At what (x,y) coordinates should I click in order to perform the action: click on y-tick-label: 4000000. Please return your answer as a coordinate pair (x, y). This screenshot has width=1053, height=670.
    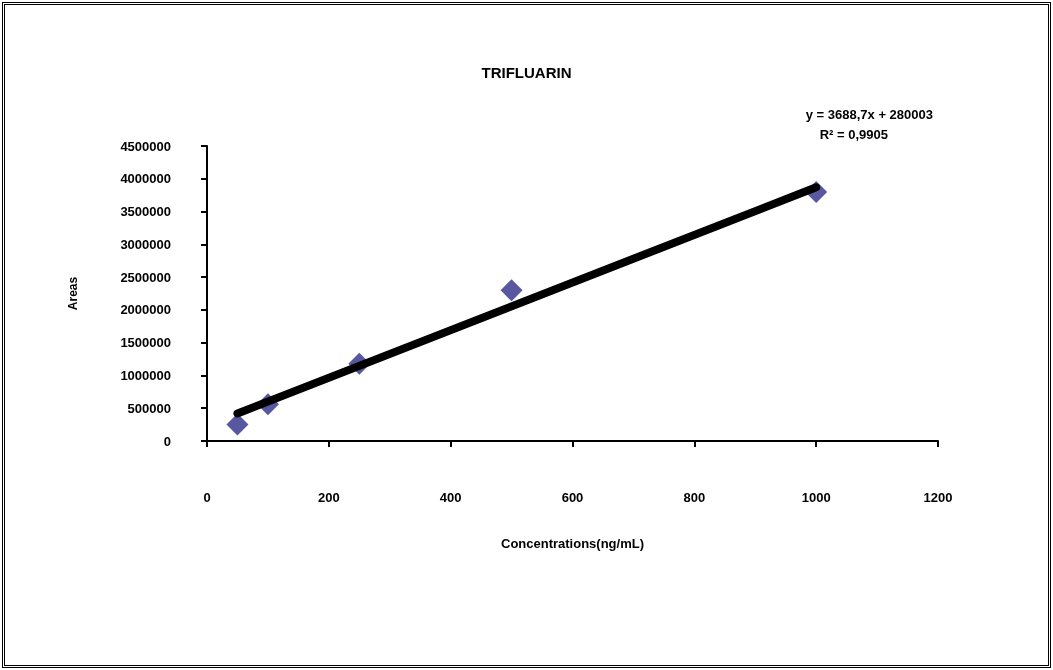
    Looking at the image, I should click on (145, 179).